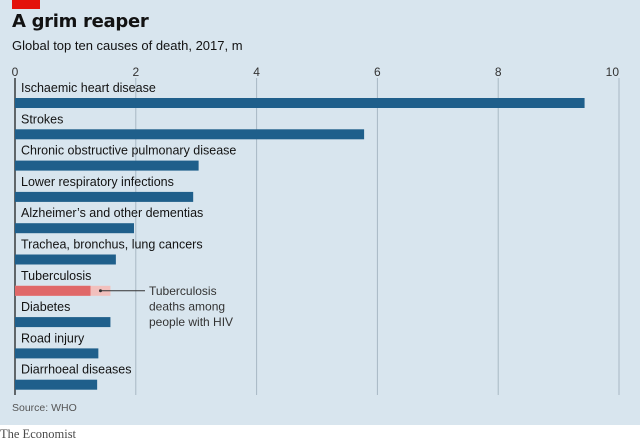  Describe the element at coordinates (187, 306) in the screenshot. I see `annotation-text: deaths among` at that location.